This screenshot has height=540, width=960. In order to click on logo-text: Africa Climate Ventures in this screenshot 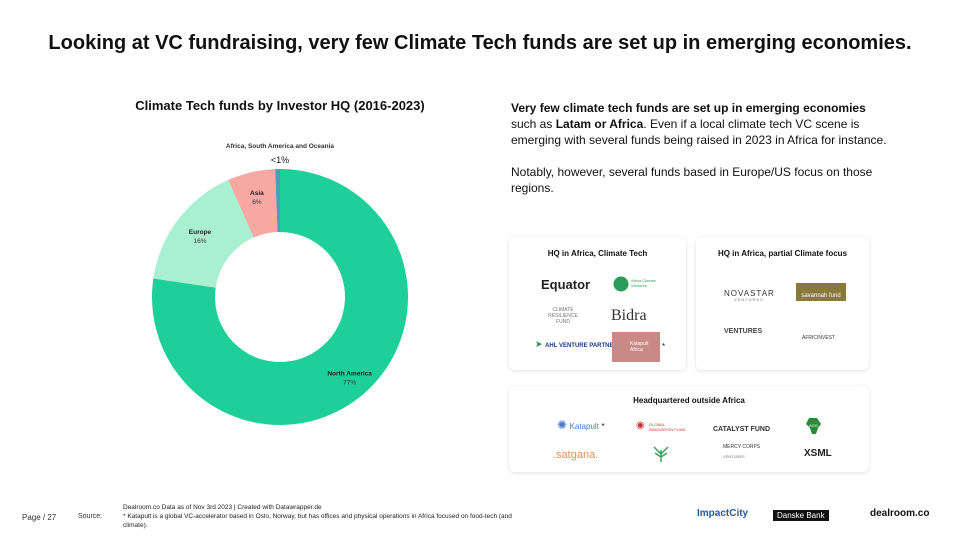, I will do `click(643, 283)`.